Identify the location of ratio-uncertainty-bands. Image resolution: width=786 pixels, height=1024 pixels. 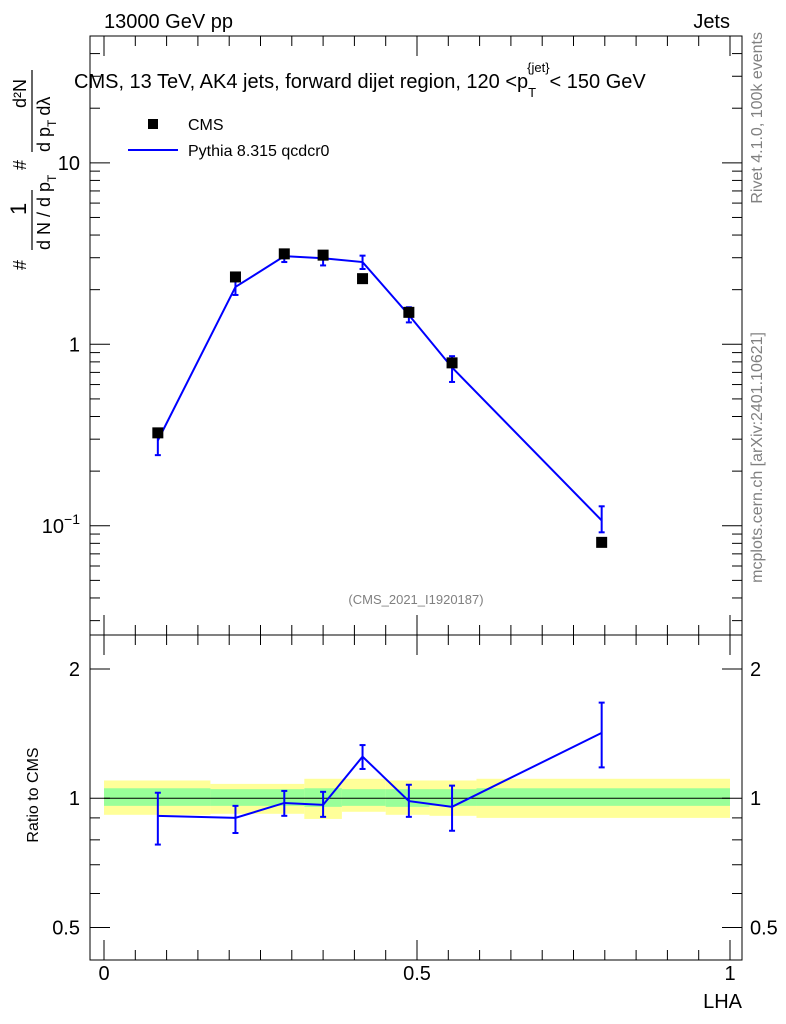
(417, 798).